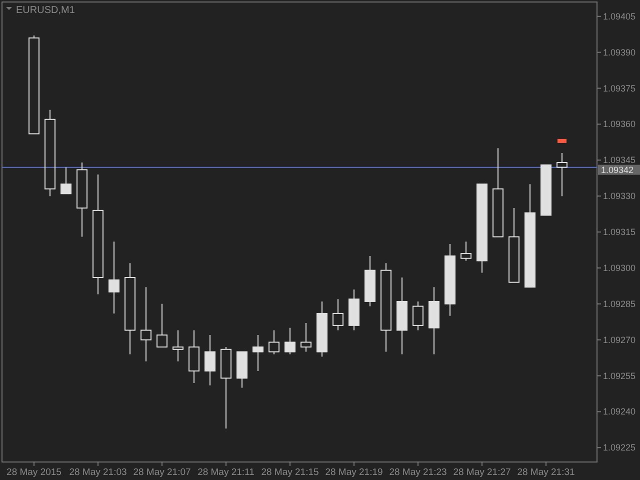 Image resolution: width=640 pixels, height=480 pixels. Describe the element at coordinates (34, 472) in the screenshot. I see `x-tick-label: 28 May 2015` at that location.